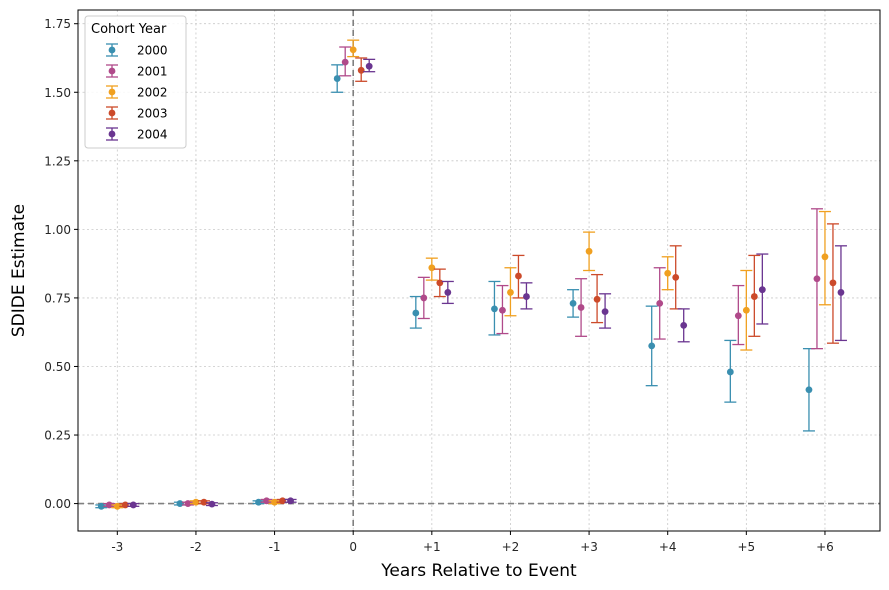 Image resolution: width=889 pixels, height=590 pixels. What do you see at coordinates (432, 547) in the screenshot?
I see `x-tick-label: +1` at bounding box center [432, 547].